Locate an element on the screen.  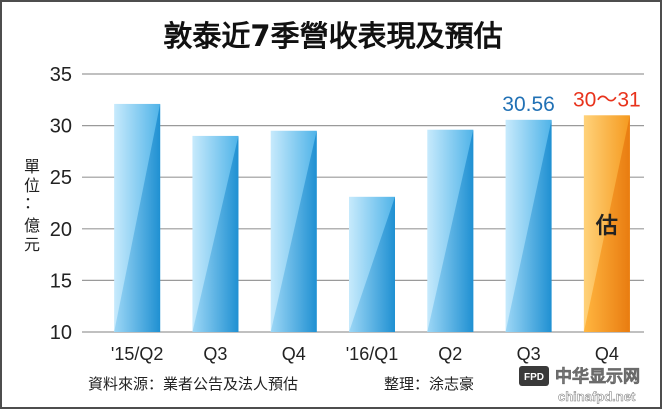
bar-estimate is located at coordinates (606, 223).